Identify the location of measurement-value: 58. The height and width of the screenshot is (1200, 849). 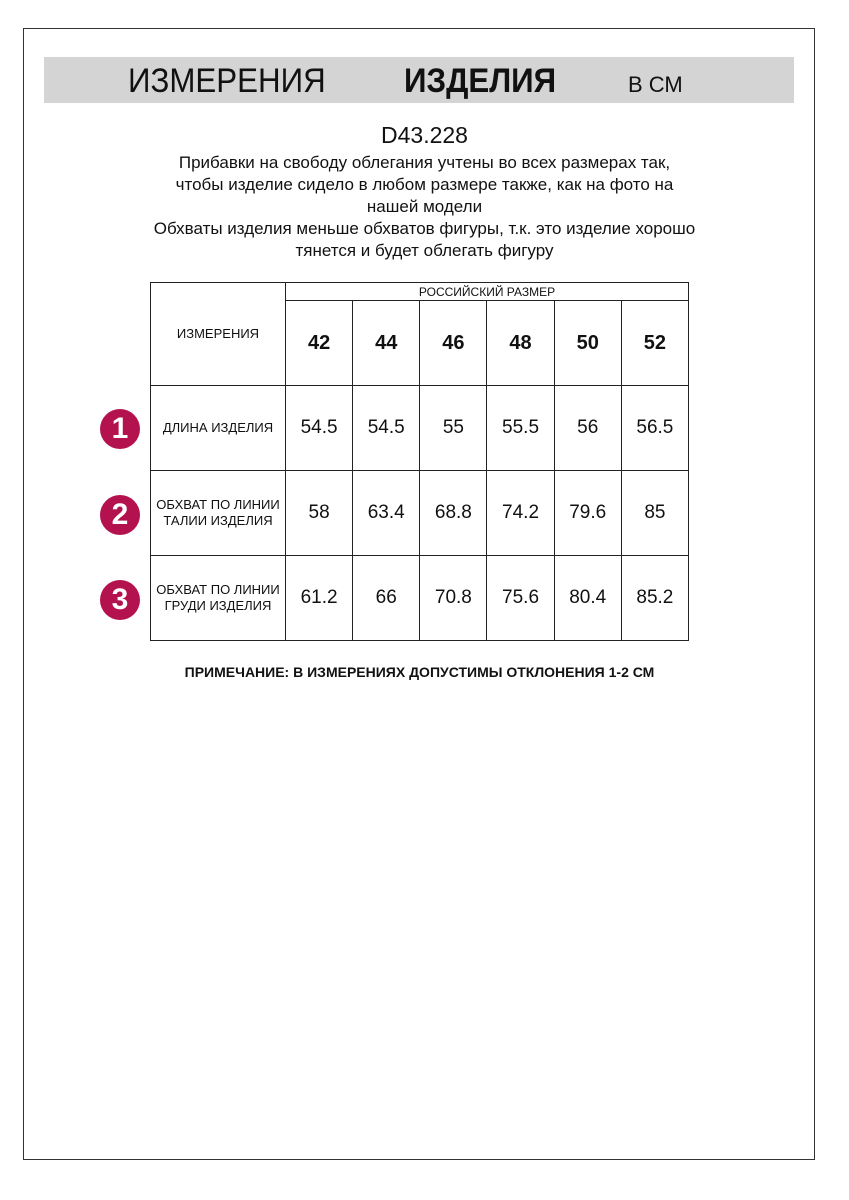
(319, 513).